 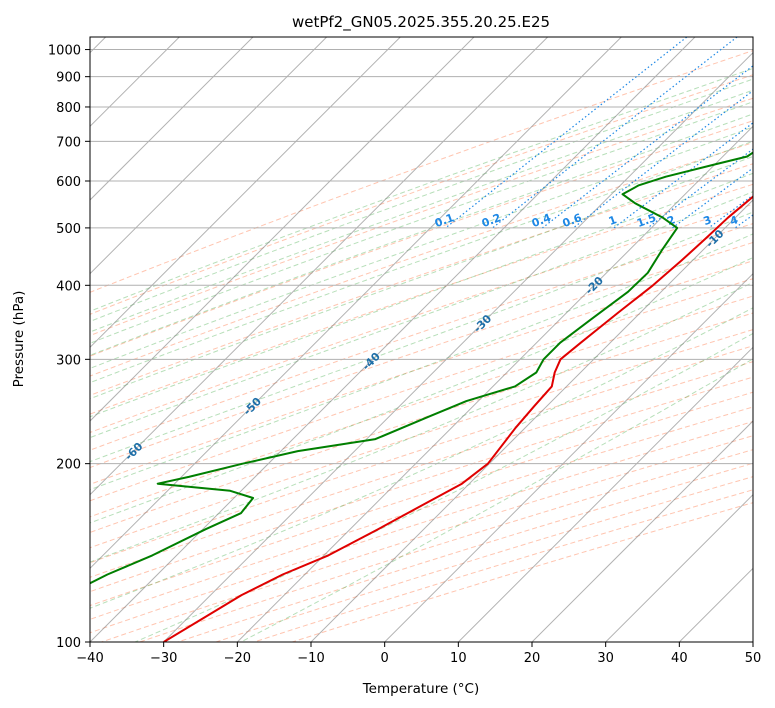 I want to click on x-tick-label: −30, so click(x=163, y=658).